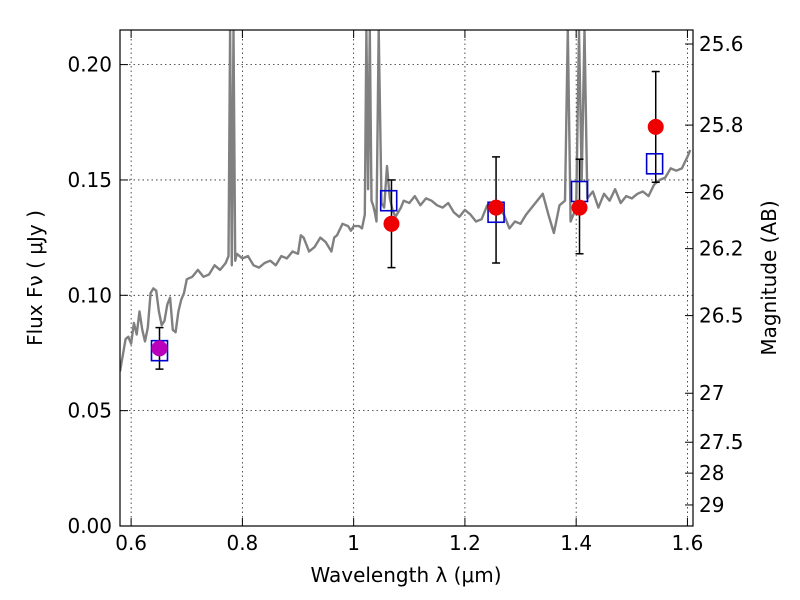  What do you see at coordinates (35, 278) in the screenshot?
I see `y-axis-title: Flux Fν ( μJy )` at bounding box center [35, 278].